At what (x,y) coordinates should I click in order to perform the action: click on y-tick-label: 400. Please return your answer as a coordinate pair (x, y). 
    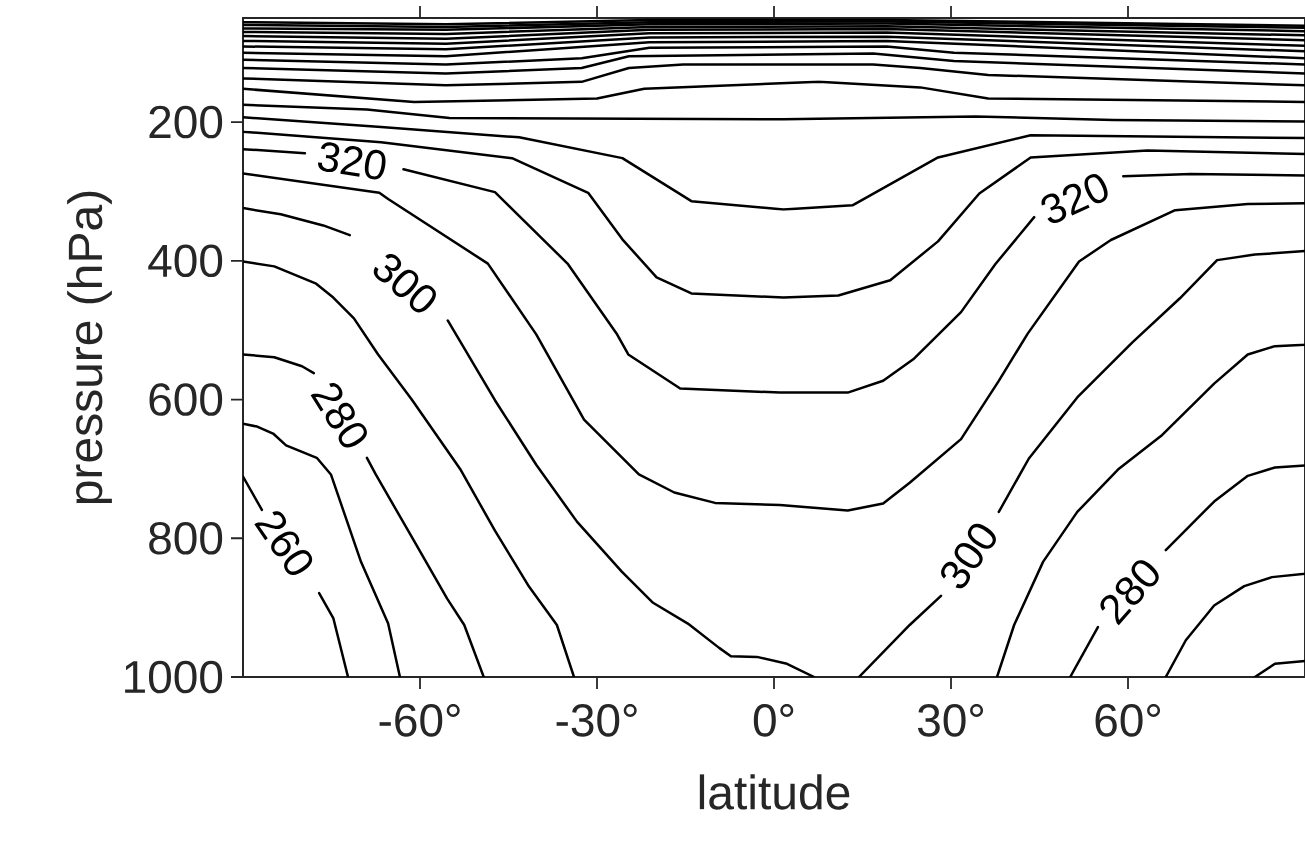
    Looking at the image, I should click on (185, 261).